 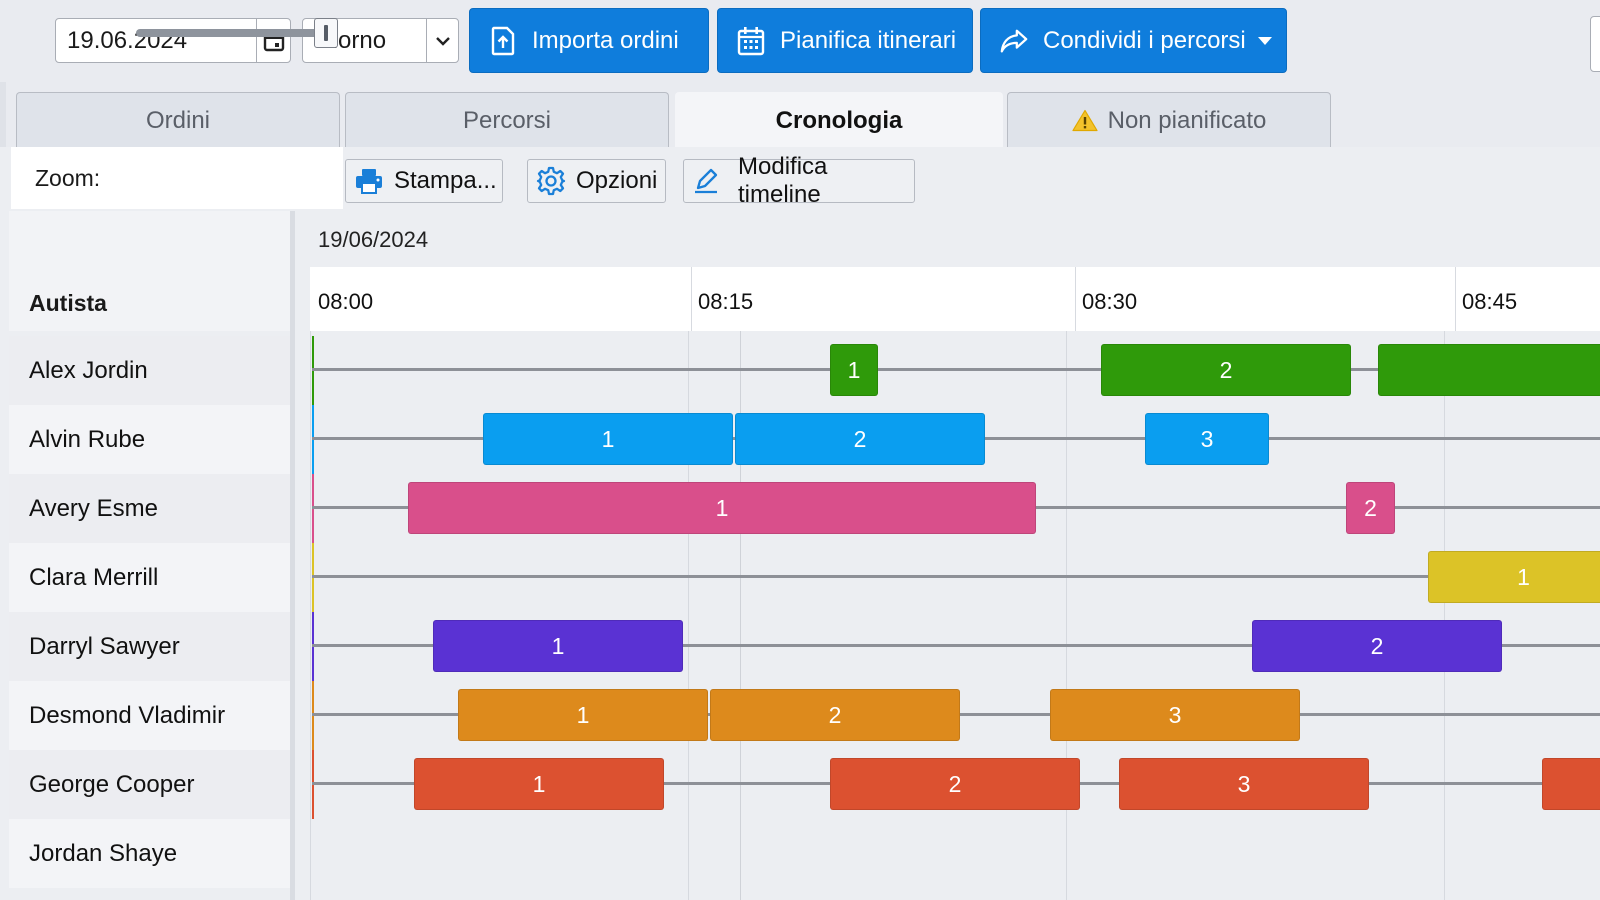 What do you see at coordinates (369, 181) in the screenshot?
I see `printer-icon` at bounding box center [369, 181].